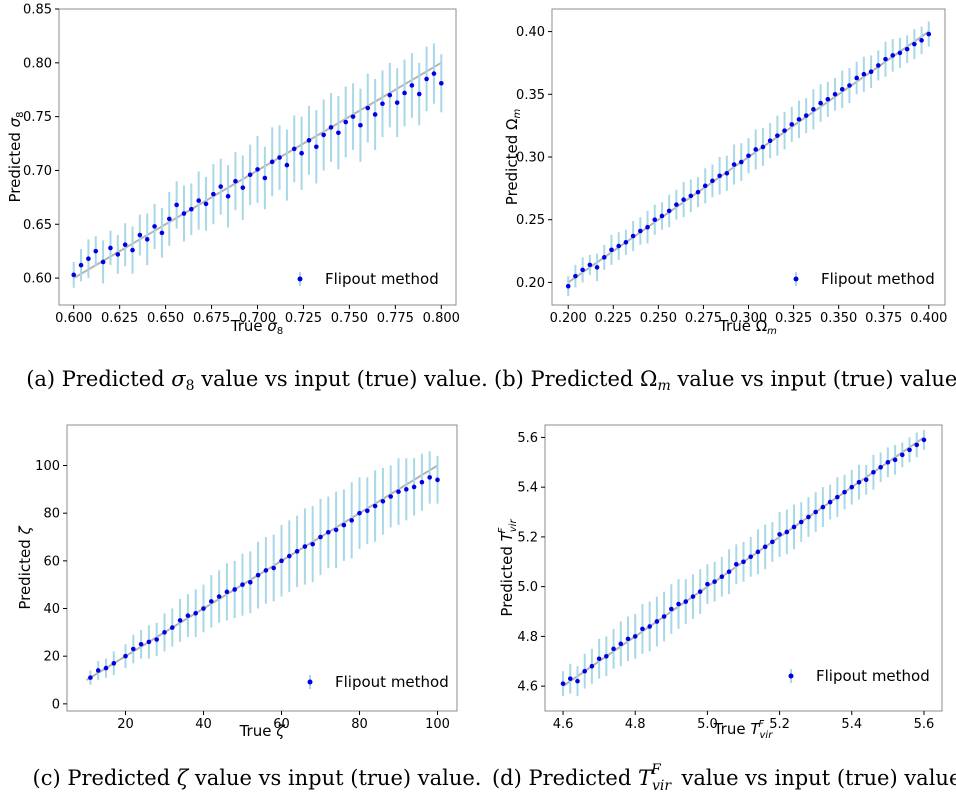  I want to click on x-tick-label: 0.800, so click(441, 318).